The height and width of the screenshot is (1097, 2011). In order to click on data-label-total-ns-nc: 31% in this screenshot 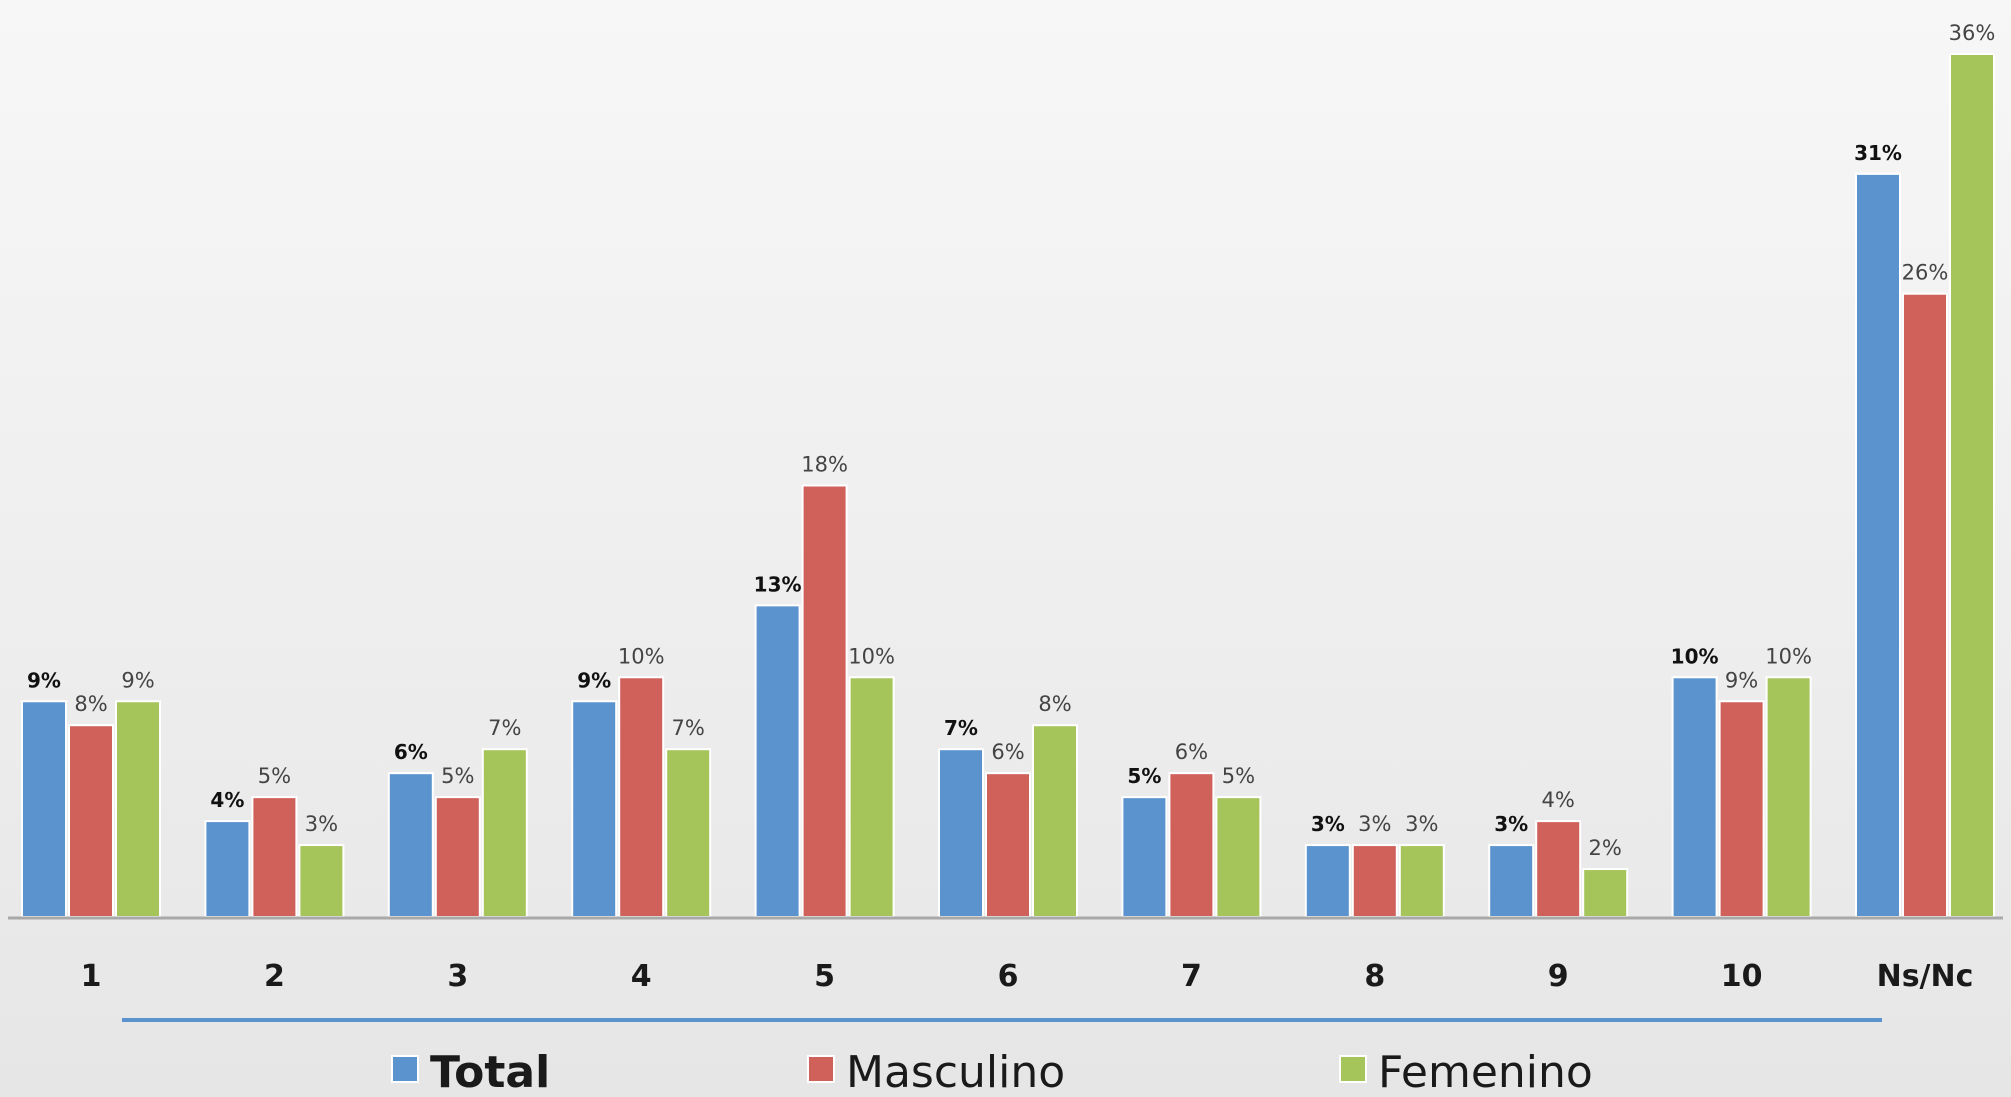, I will do `click(1878, 153)`.